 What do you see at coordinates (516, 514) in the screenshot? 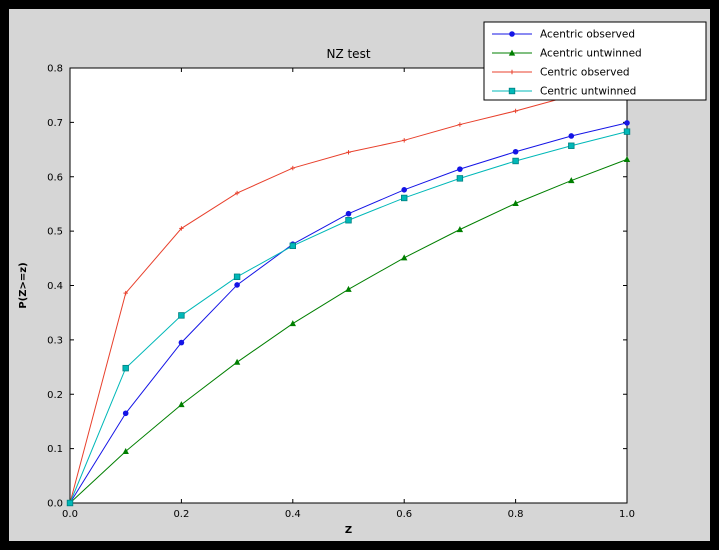
I see `x-tick-label: 0.8` at bounding box center [516, 514].